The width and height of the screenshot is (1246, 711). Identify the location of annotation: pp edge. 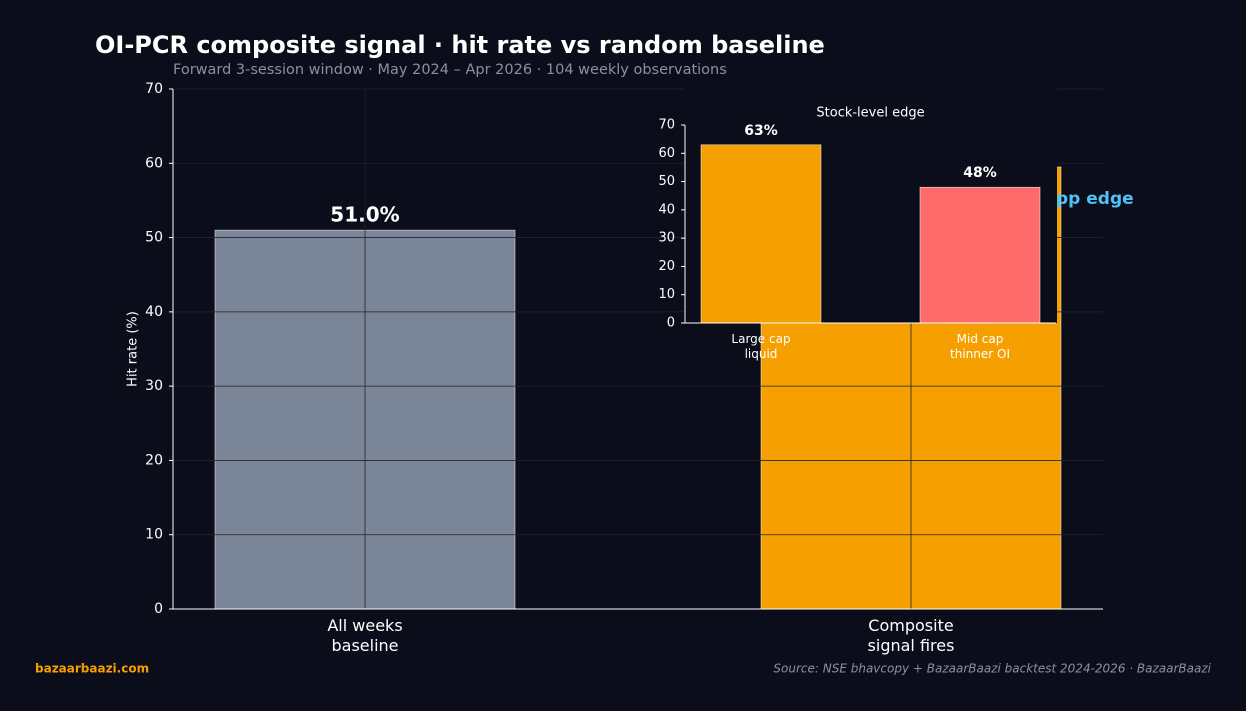
(1095, 199).